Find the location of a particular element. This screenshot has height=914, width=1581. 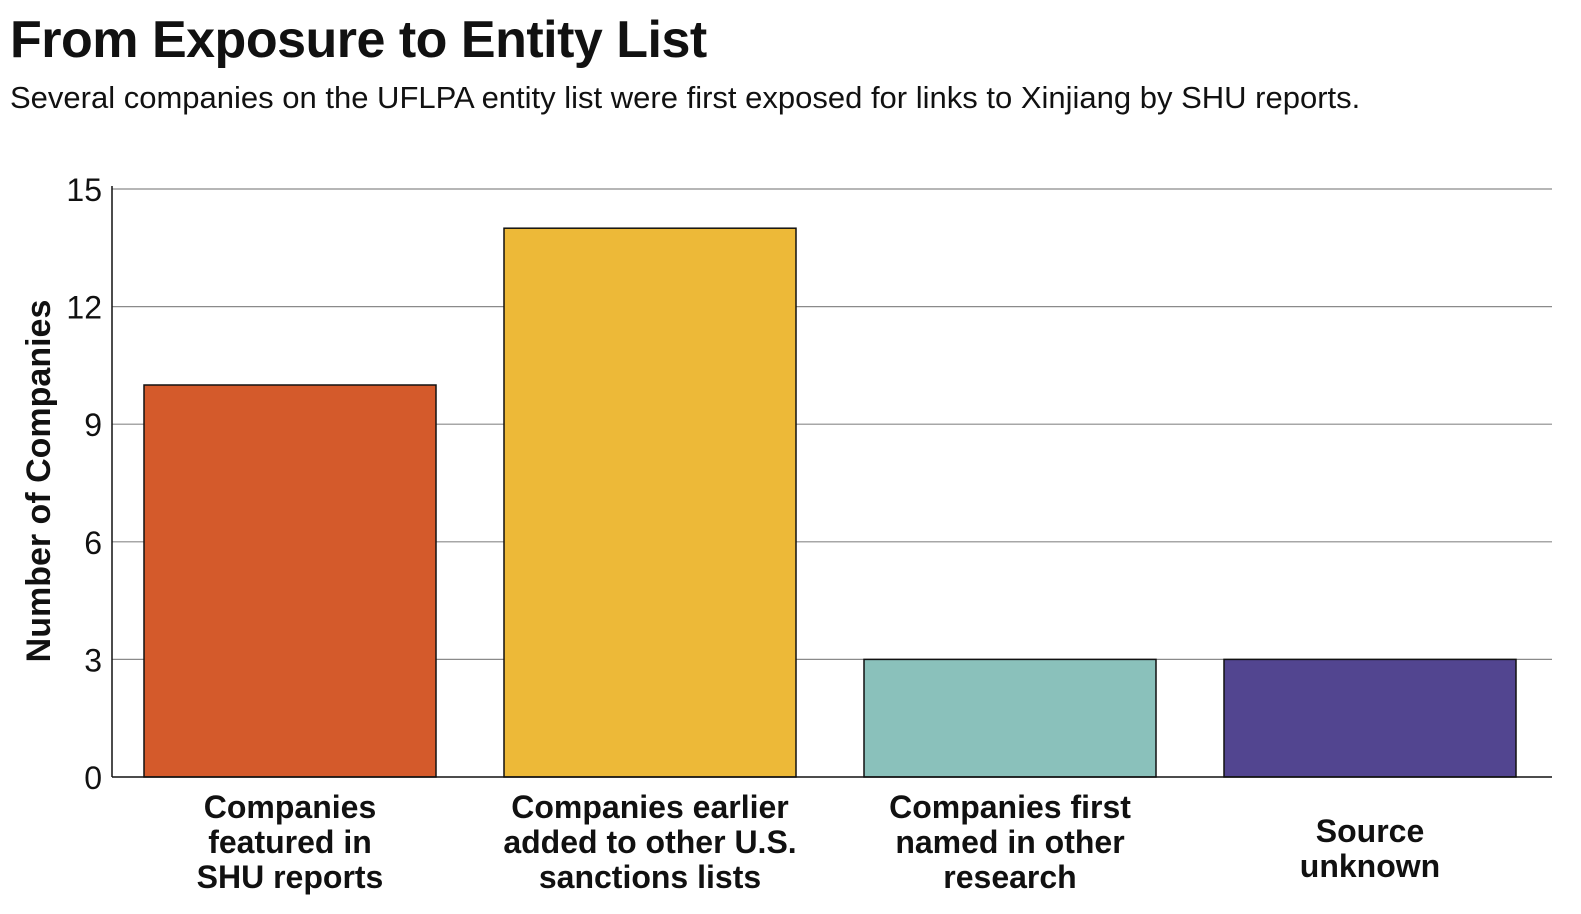

chart-title: From Exposure to Entity List is located at coordinates (358, 40).